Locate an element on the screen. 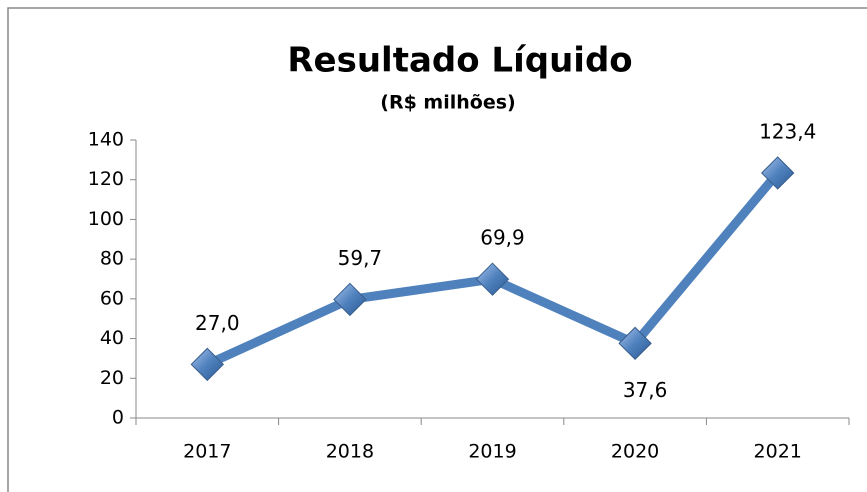 This screenshot has height=492, width=867. data-label: 27,0 is located at coordinates (217, 323).